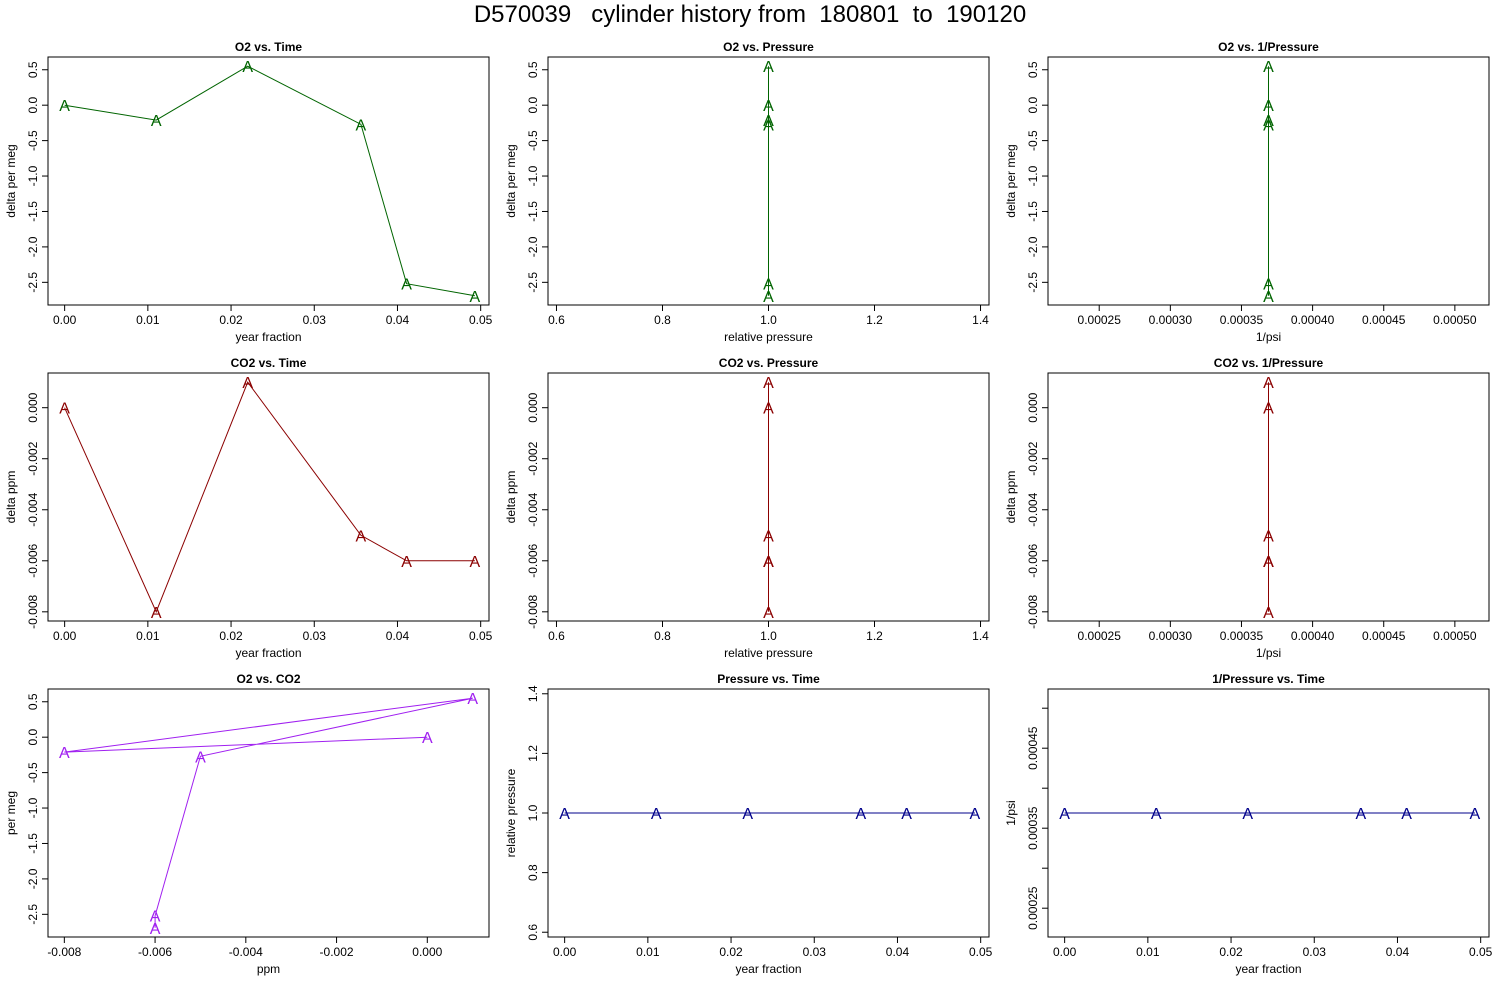 The width and height of the screenshot is (1500, 1000). Describe the element at coordinates (1268, 679) in the screenshot. I see `panel-title: 1/Pressure vs. Time` at that location.